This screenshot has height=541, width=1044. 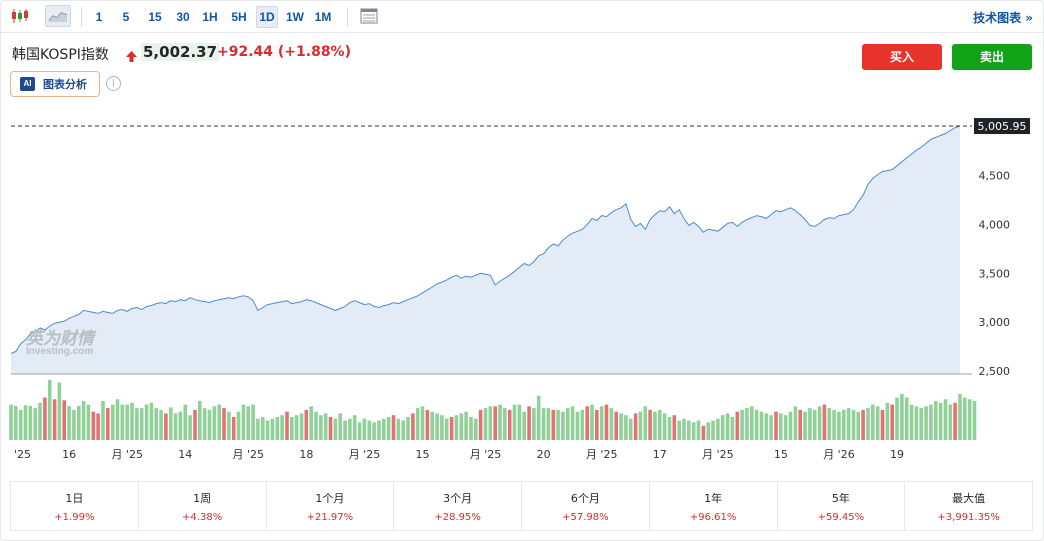 What do you see at coordinates (20, 16) in the screenshot?
I see `candlestick-icon` at bounding box center [20, 16].